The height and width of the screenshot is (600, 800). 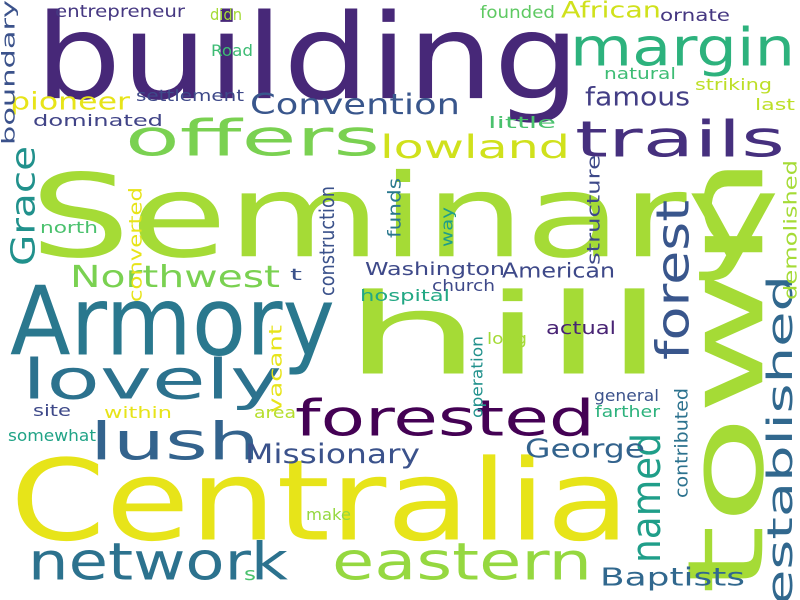 What do you see at coordinates (463, 286) in the screenshot?
I see `word-church: church` at bounding box center [463, 286].